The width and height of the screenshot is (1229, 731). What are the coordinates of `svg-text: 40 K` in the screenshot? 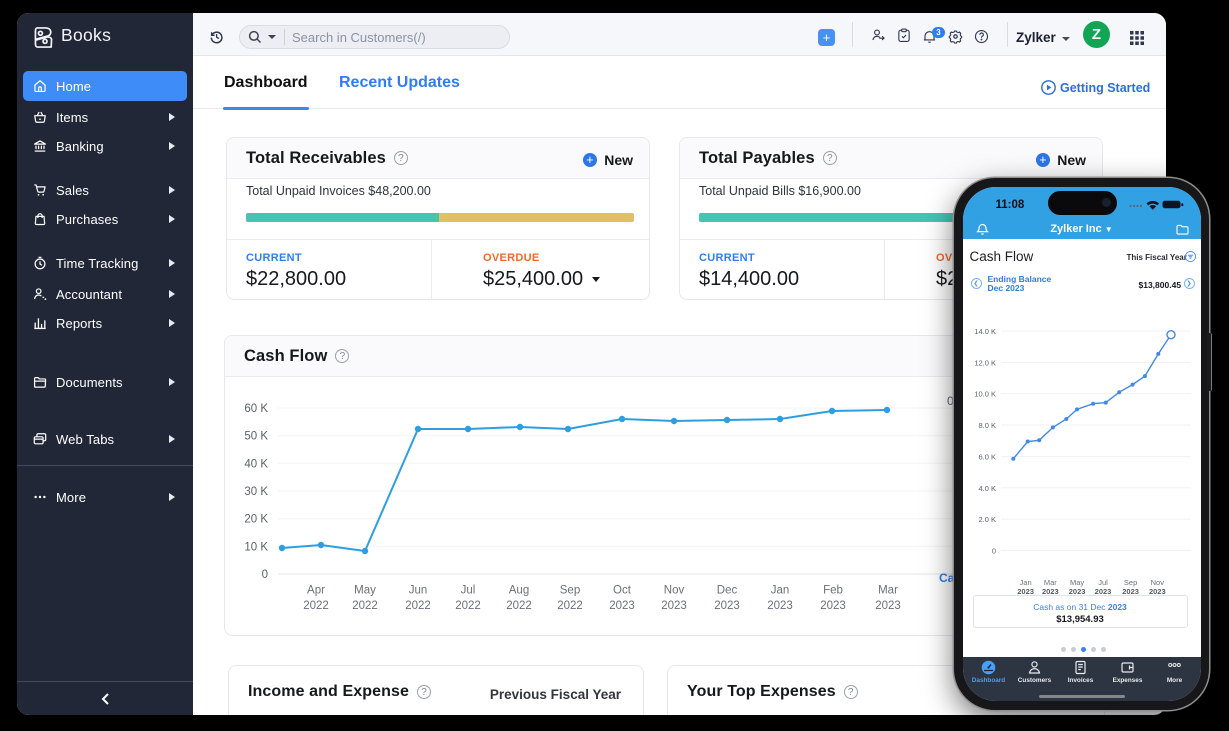 It's located at (256, 464).